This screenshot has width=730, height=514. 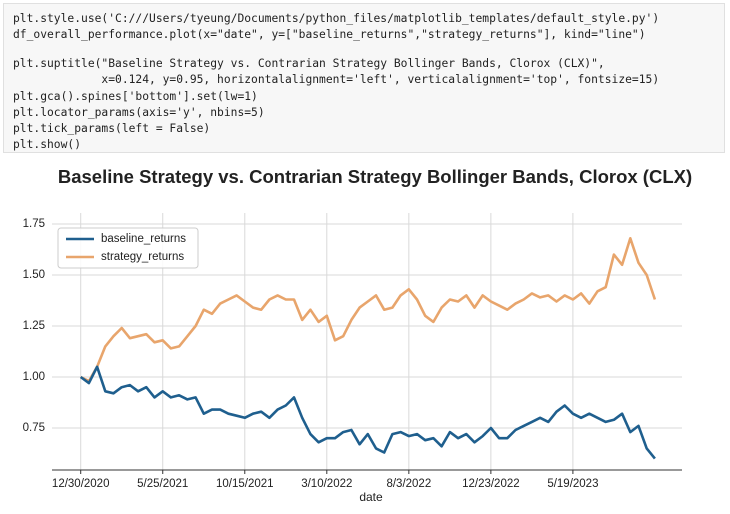 What do you see at coordinates (34, 377) in the screenshot?
I see `y-tick-label: 1.00` at bounding box center [34, 377].